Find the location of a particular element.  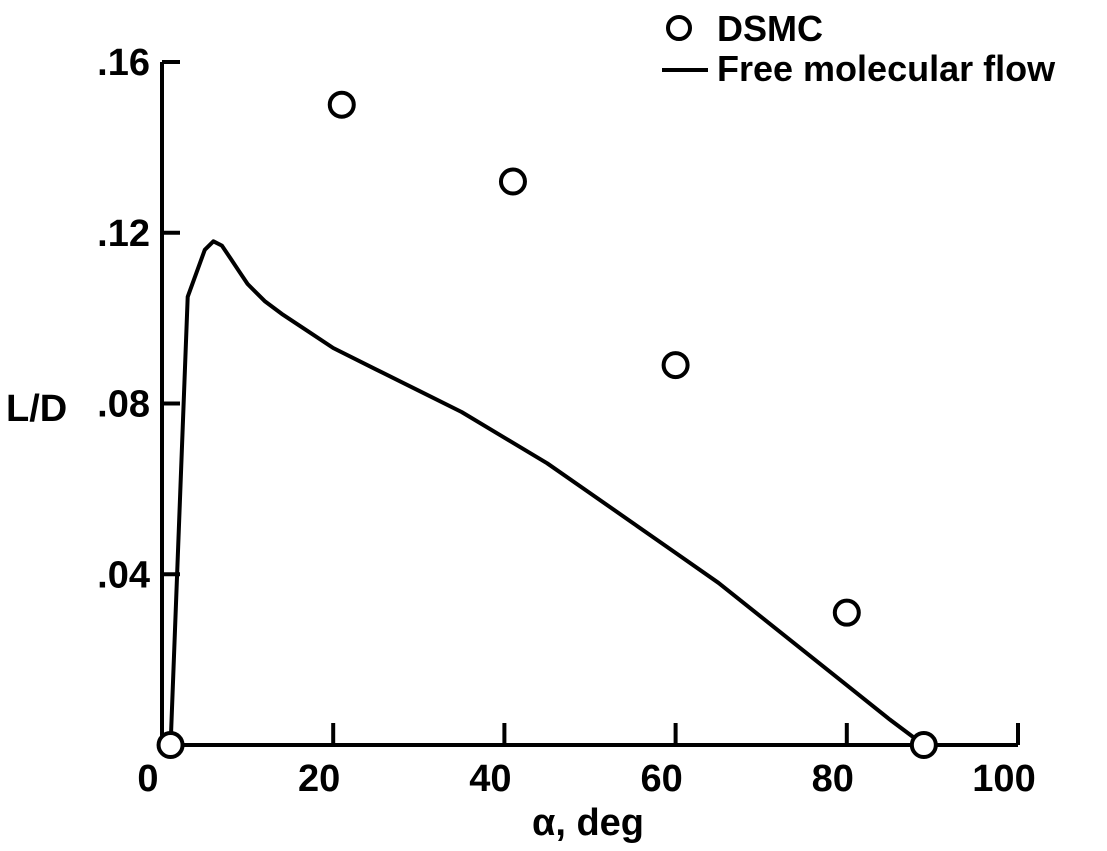

x-tick-label: 20 is located at coordinates (319, 779).